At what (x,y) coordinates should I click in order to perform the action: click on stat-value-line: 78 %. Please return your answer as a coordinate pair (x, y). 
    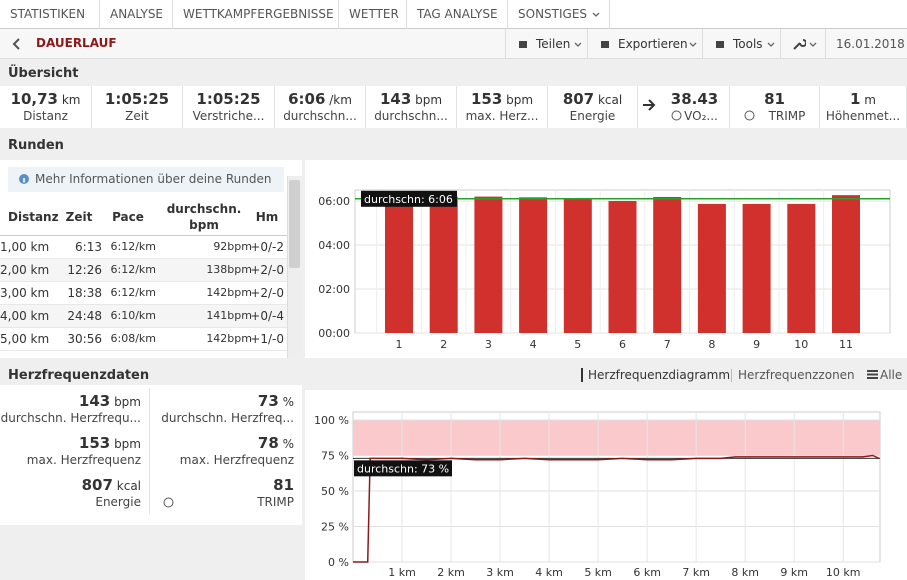
    Looking at the image, I should click on (276, 443).